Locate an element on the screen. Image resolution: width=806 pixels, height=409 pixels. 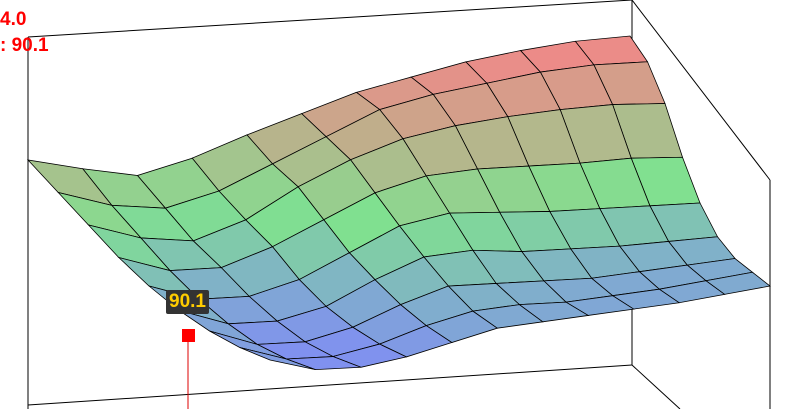
selected-point-marker is located at coordinates (188, 335).